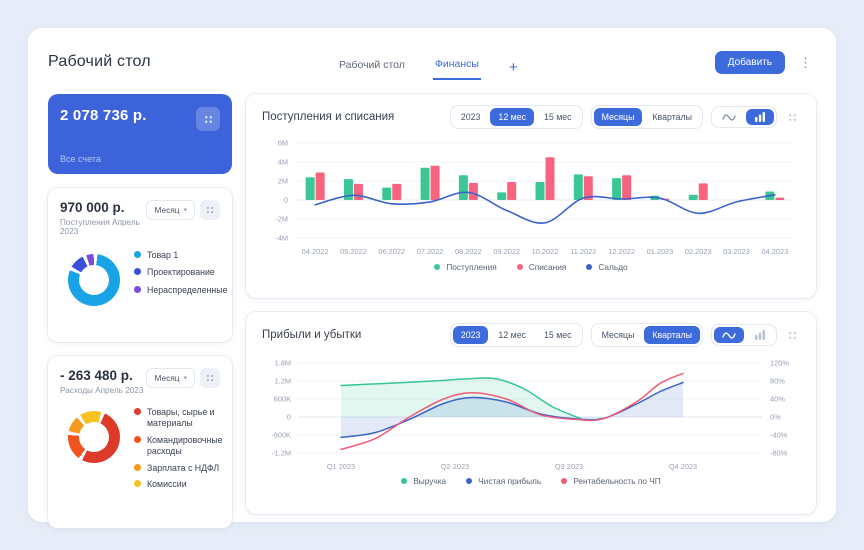 The width and height of the screenshot is (864, 550). Describe the element at coordinates (281, 238) in the screenshot. I see `svg-text: -4M` at that location.